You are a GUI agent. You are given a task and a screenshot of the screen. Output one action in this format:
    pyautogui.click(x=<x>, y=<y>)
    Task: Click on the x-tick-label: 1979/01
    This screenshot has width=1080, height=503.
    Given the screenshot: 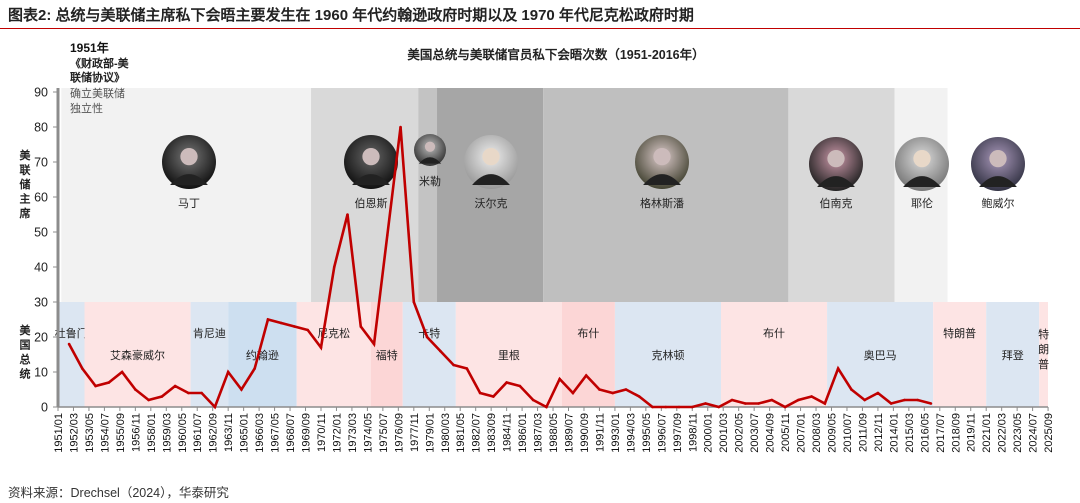 What is the action you would take?
    pyautogui.click(x=430, y=433)
    